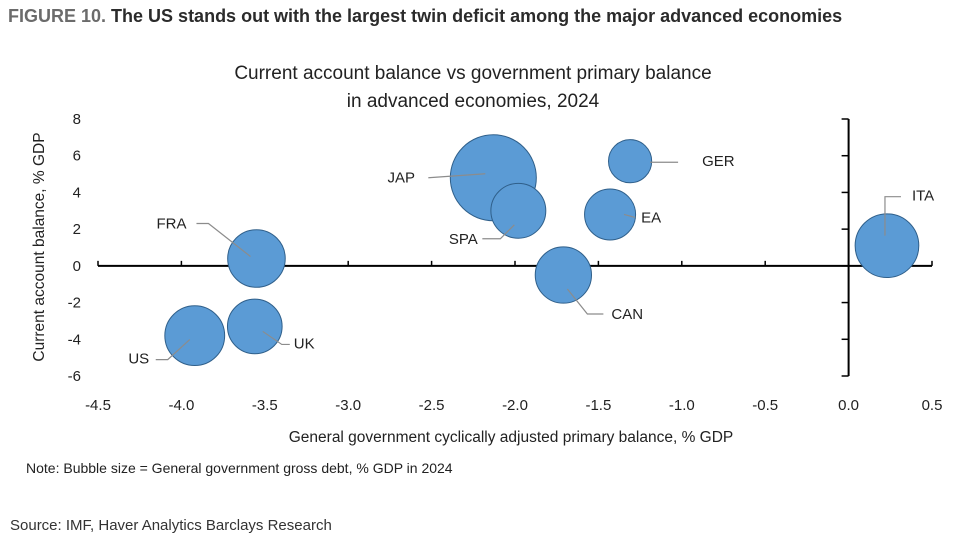  What do you see at coordinates (630, 161) in the screenshot?
I see `bubble-ger` at bounding box center [630, 161].